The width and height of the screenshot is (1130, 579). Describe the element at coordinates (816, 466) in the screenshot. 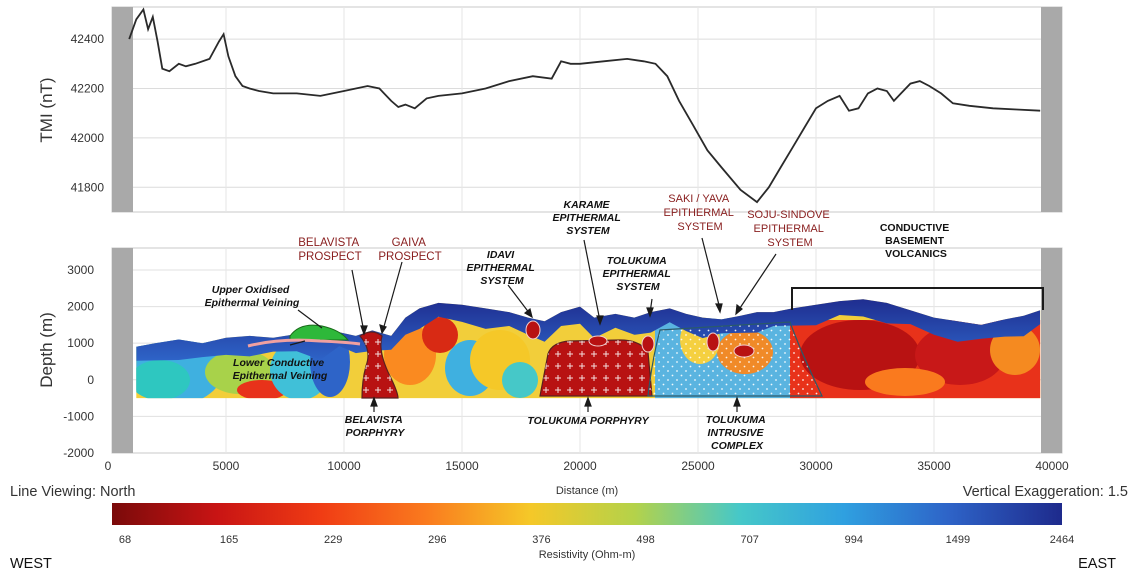

I see `section-x-tick-label: 30000` at that location.